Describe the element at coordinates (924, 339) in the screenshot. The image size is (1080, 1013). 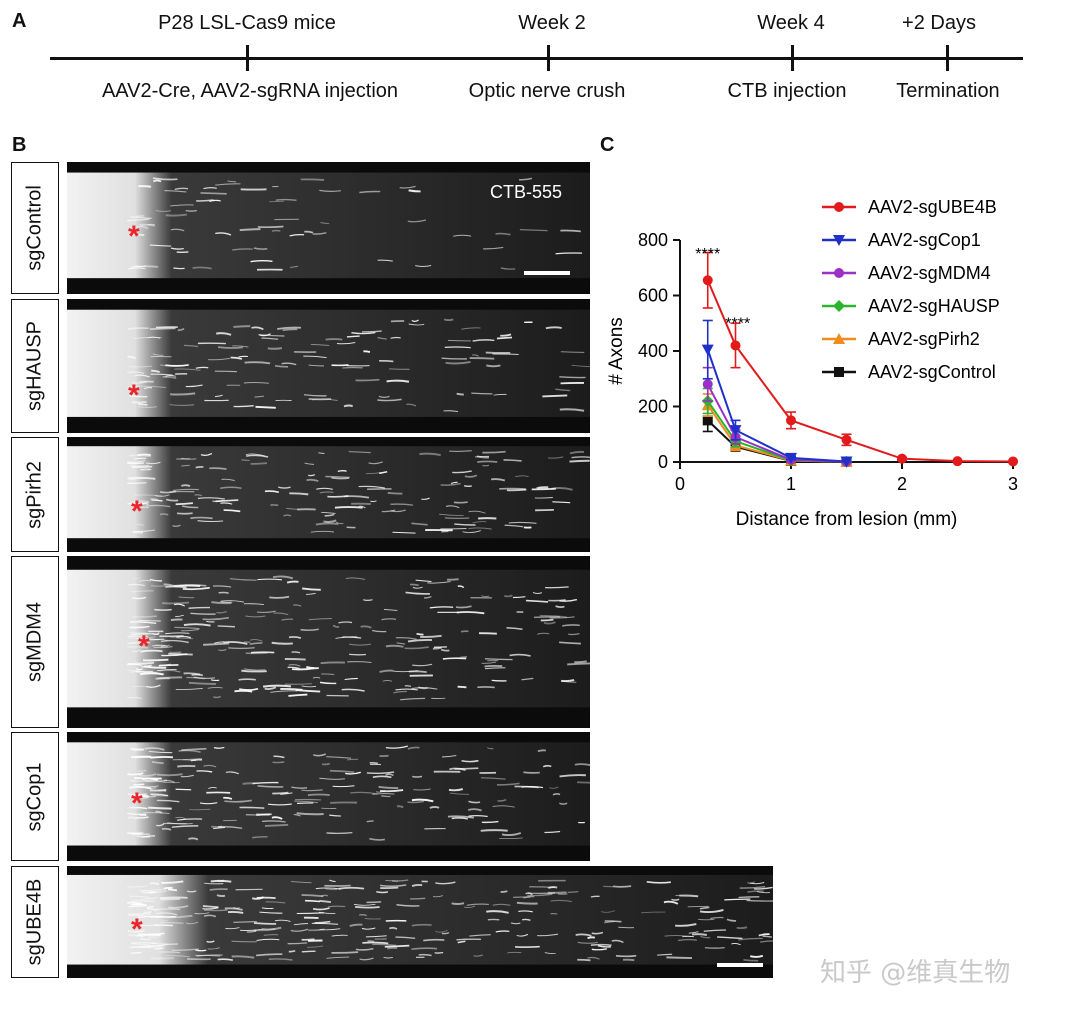
I see `legend-label: AAV2-sgPirh2` at that location.